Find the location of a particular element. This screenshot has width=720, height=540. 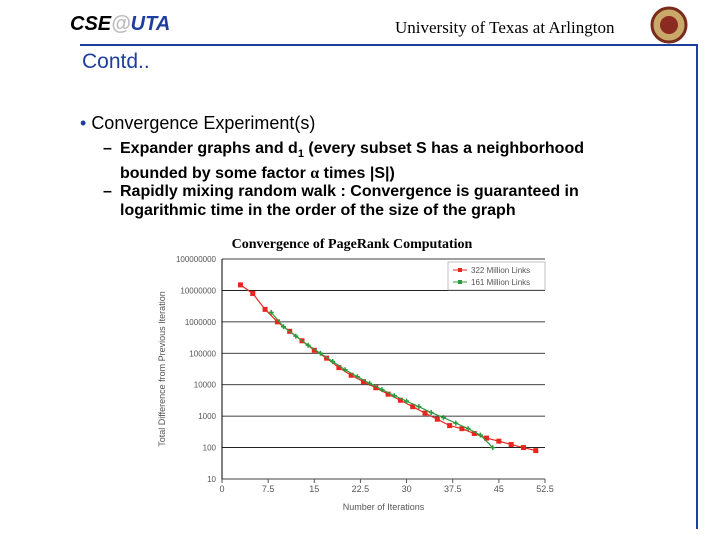

x-axis-label: Number of Iterations is located at coordinates (384, 507).